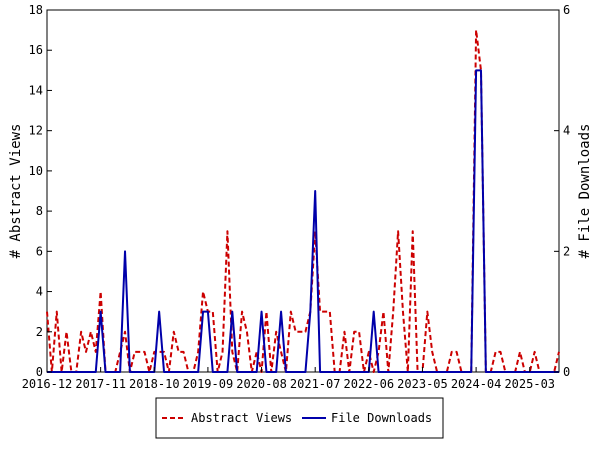  I want to click on x-tick-label: 2025-03, so click(529, 384).